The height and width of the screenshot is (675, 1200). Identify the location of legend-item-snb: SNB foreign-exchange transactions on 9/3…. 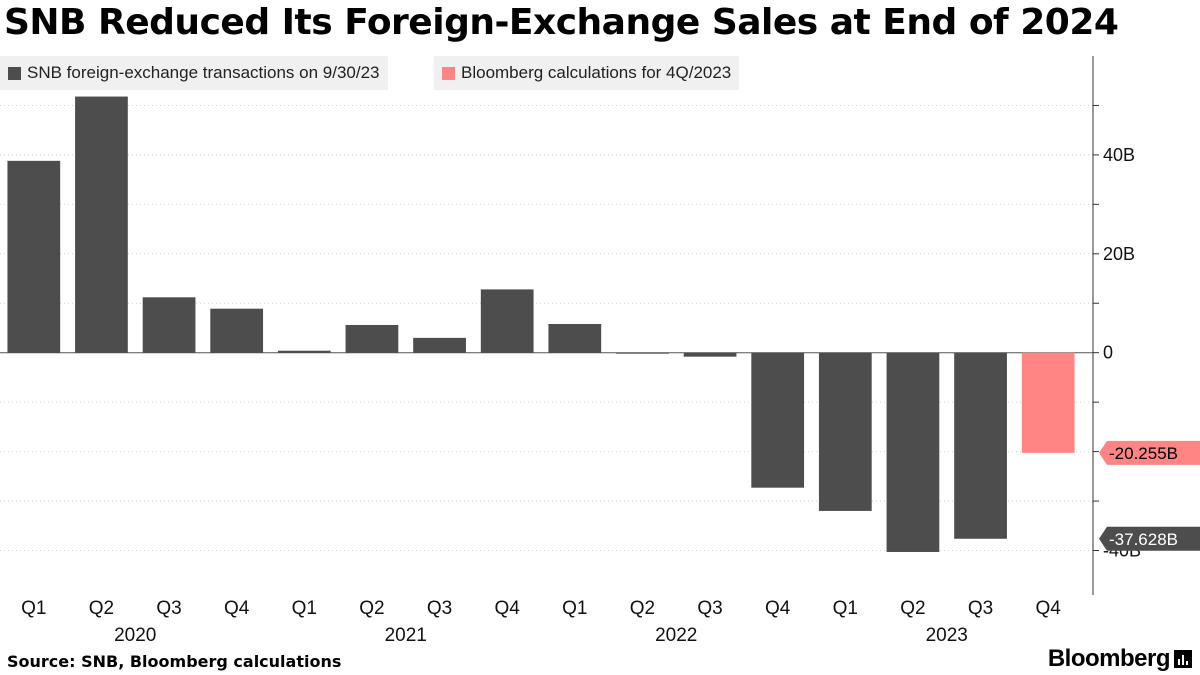
(194, 73).